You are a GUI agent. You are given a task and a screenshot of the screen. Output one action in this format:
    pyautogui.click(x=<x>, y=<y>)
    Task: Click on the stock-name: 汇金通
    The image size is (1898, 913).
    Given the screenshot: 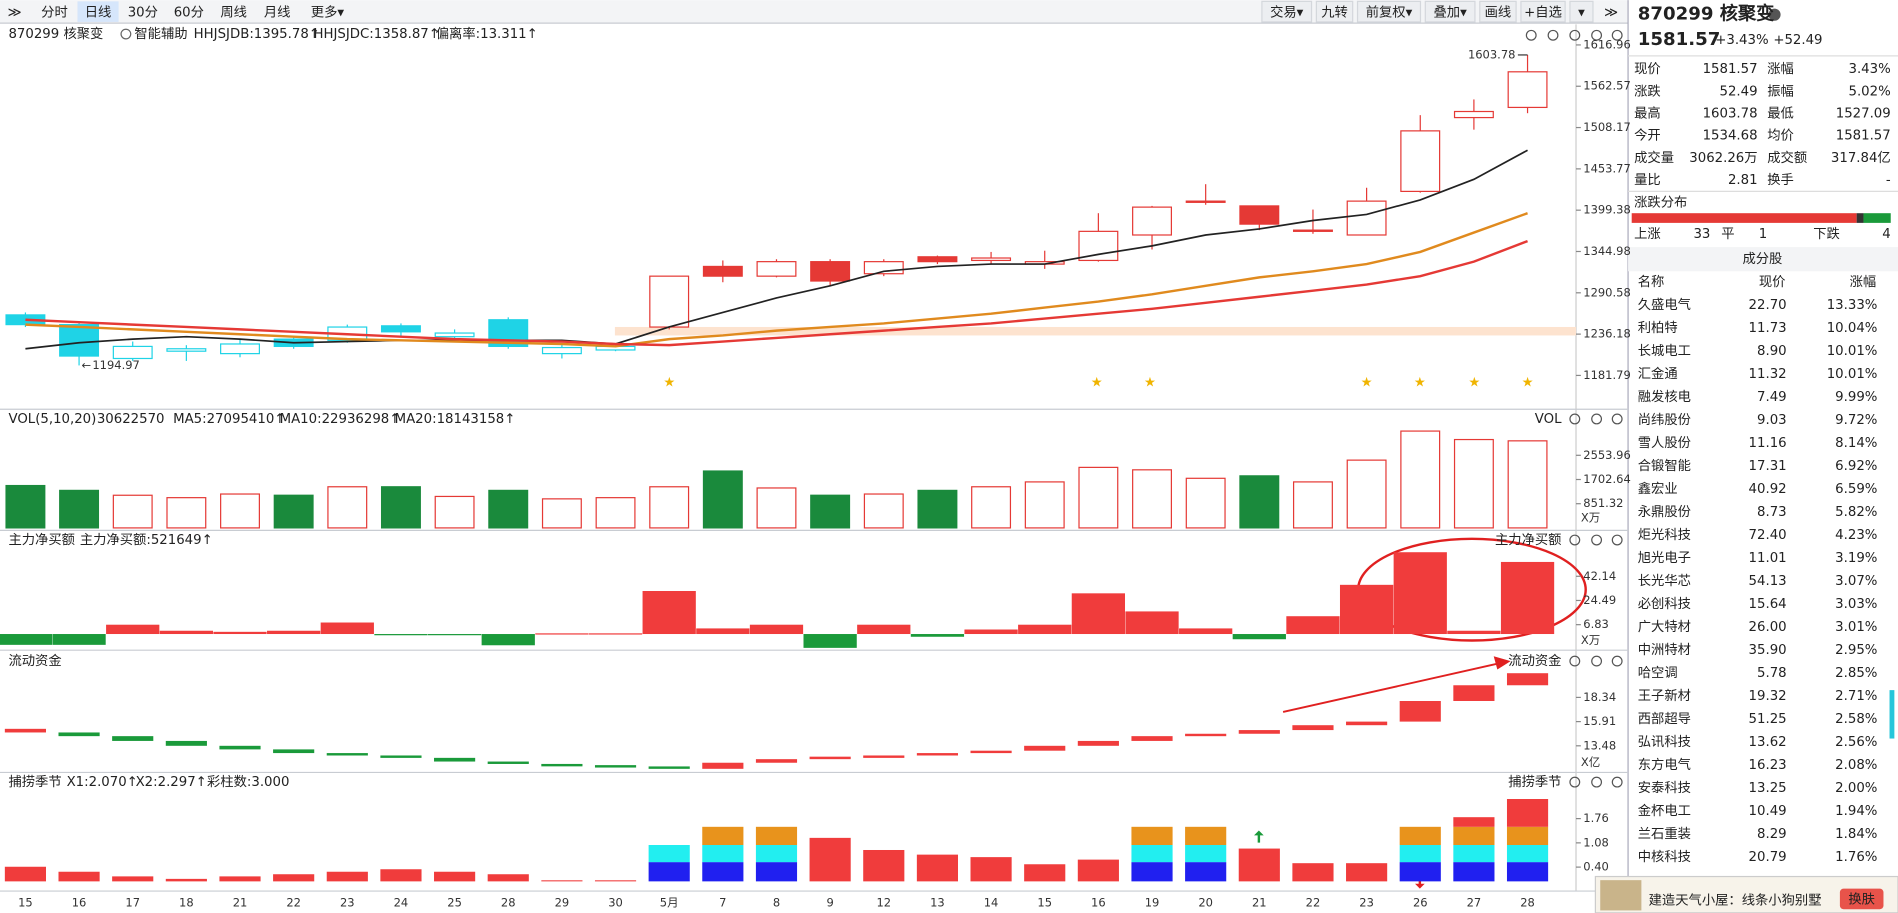 What is the action you would take?
    pyautogui.click(x=1658, y=374)
    